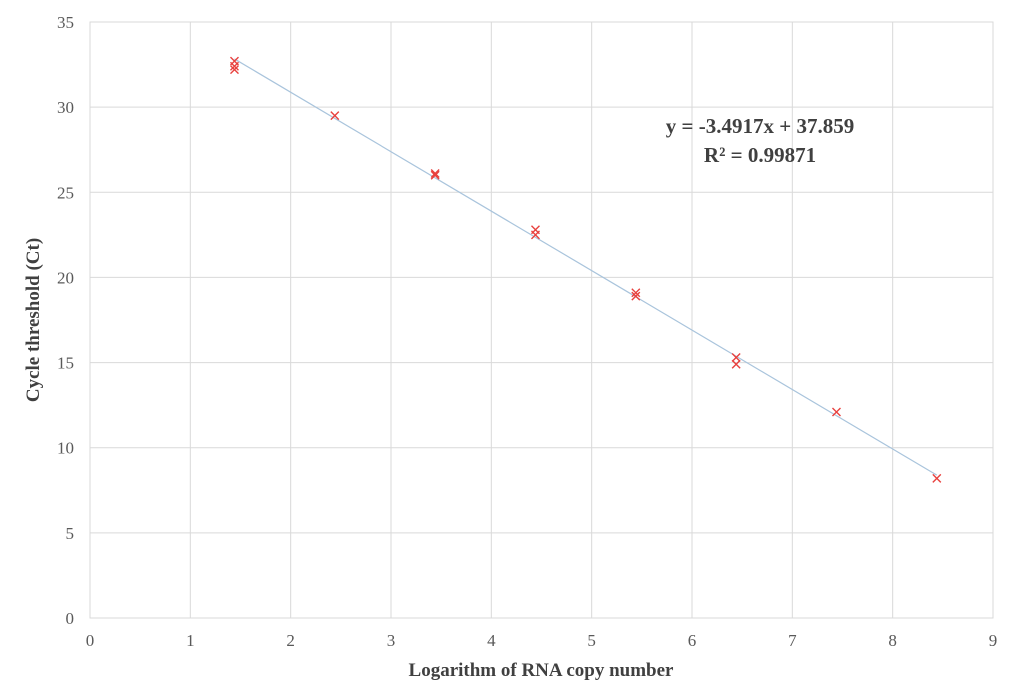 The image size is (1011, 686). Describe the element at coordinates (33, 320) in the screenshot. I see `y-axis-title: Cycle threshold (Ct)` at that location.